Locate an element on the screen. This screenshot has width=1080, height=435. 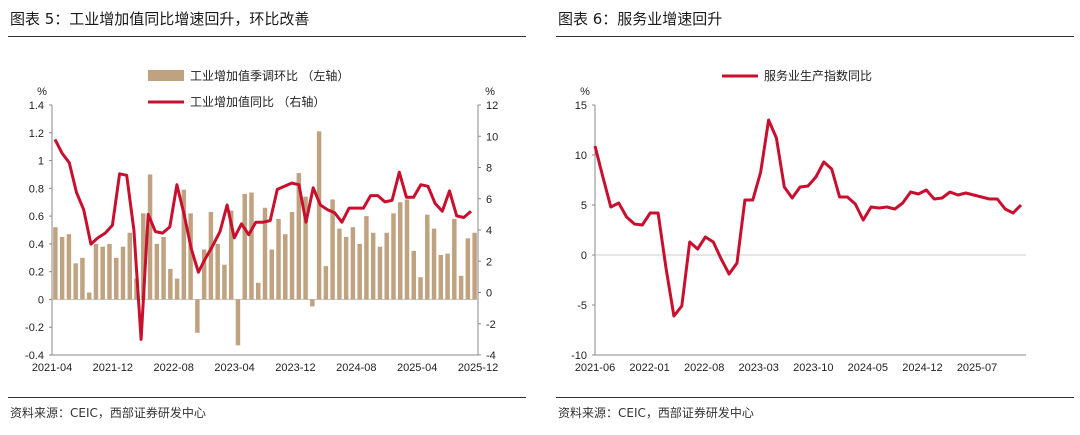
y-tick-label: 10 is located at coordinates (581, 156).